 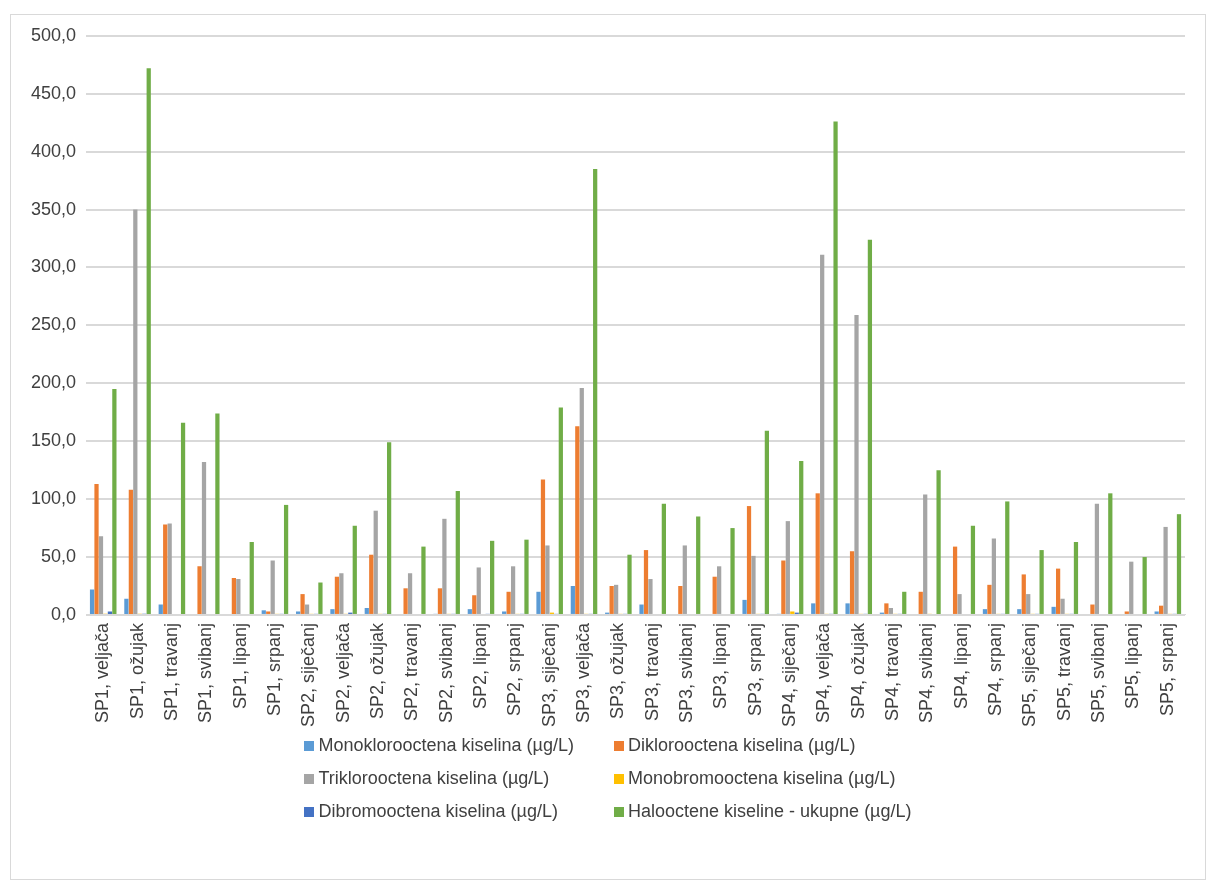 What do you see at coordinates (54, 324) in the screenshot?
I see `y-tick-label: 250,0` at bounding box center [54, 324].